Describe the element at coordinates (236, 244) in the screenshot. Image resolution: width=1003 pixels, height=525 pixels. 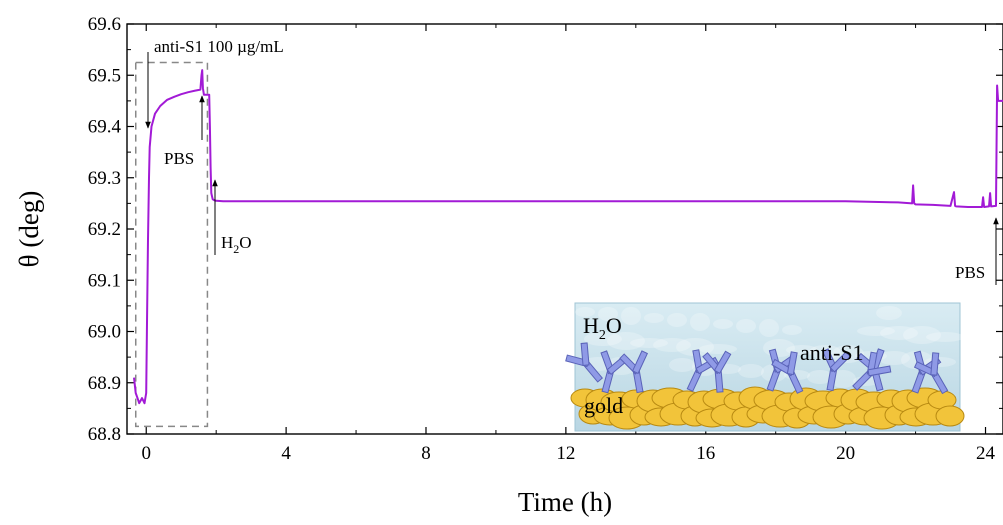
I see `annotation-h2o: H2O` at that location.